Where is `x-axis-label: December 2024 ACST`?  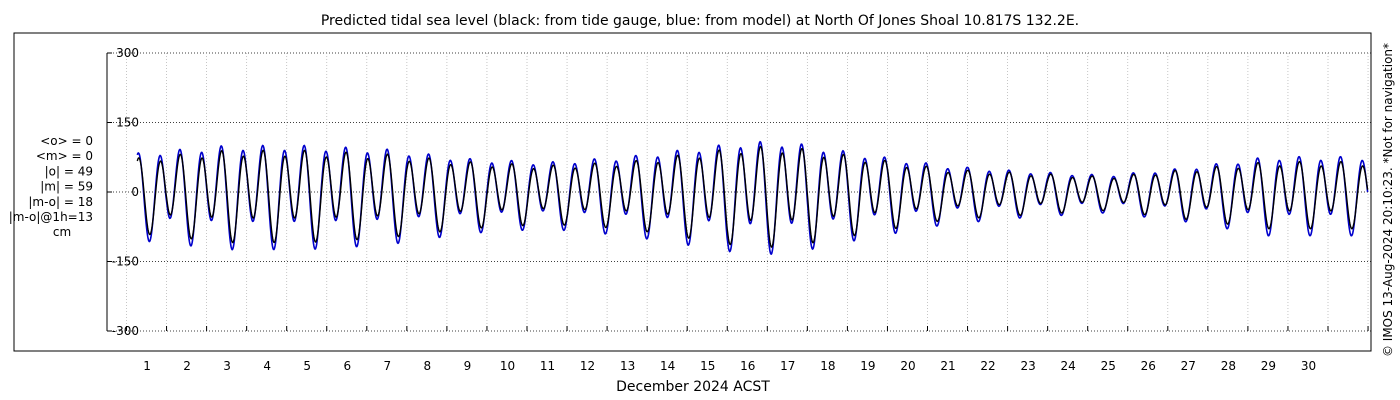
x-axis-label: December 2024 ACST is located at coordinates (693, 387).